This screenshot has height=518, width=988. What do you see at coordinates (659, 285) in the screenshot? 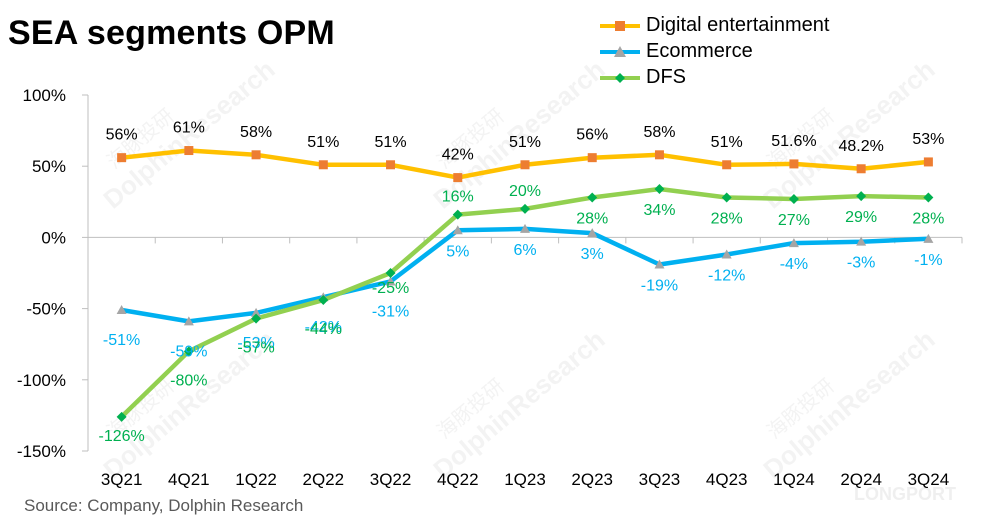
I see `data-label-ecommerce: -19%` at bounding box center [659, 285].